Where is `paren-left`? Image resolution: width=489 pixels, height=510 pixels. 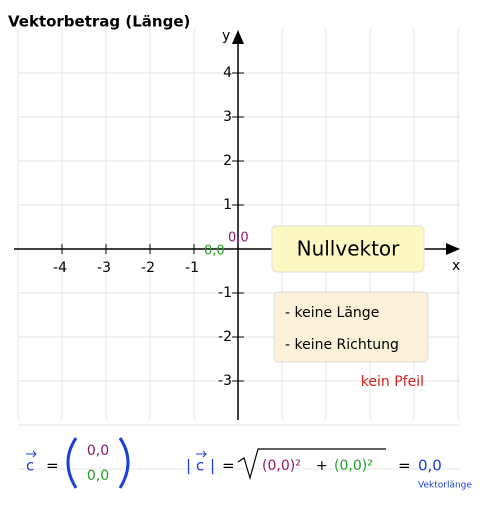
paren-left is located at coordinates (72, 463).